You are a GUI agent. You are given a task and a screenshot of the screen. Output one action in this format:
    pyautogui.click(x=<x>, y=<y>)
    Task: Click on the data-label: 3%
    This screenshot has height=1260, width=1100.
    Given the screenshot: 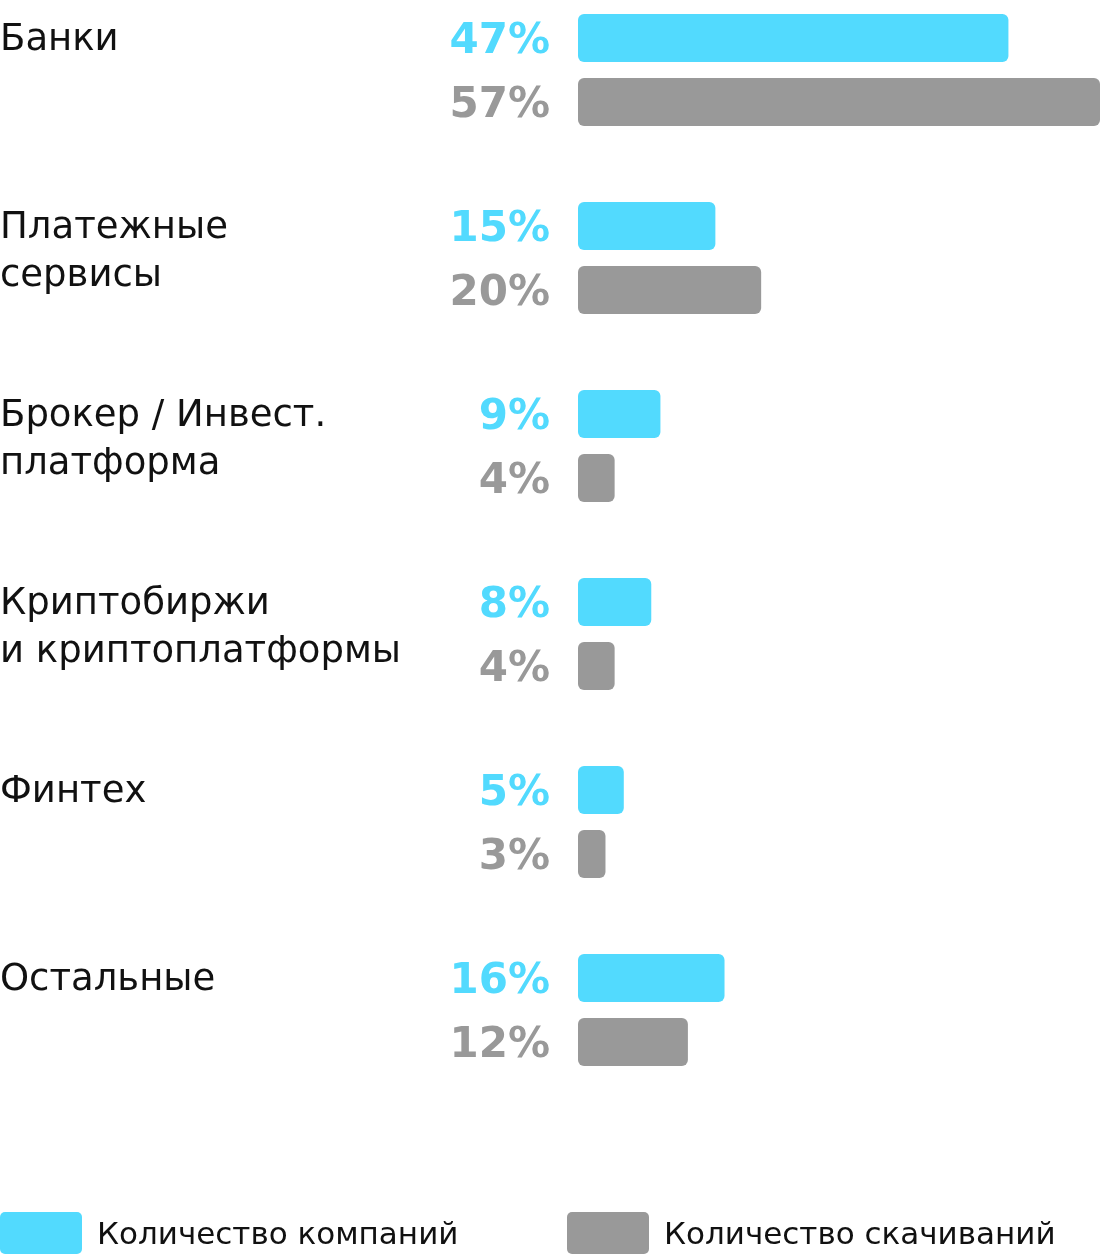 What is the action you would take?
    pyautogui.click(x=514, y=854)
    